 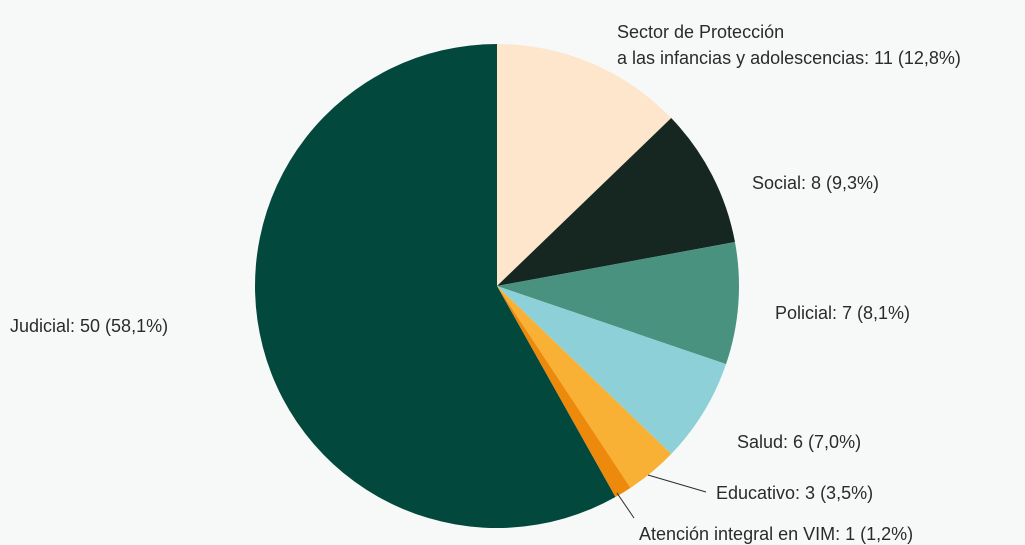 I want to click on slice-label-social: Social: 8 (9,3%), so click(x=815, y=183).